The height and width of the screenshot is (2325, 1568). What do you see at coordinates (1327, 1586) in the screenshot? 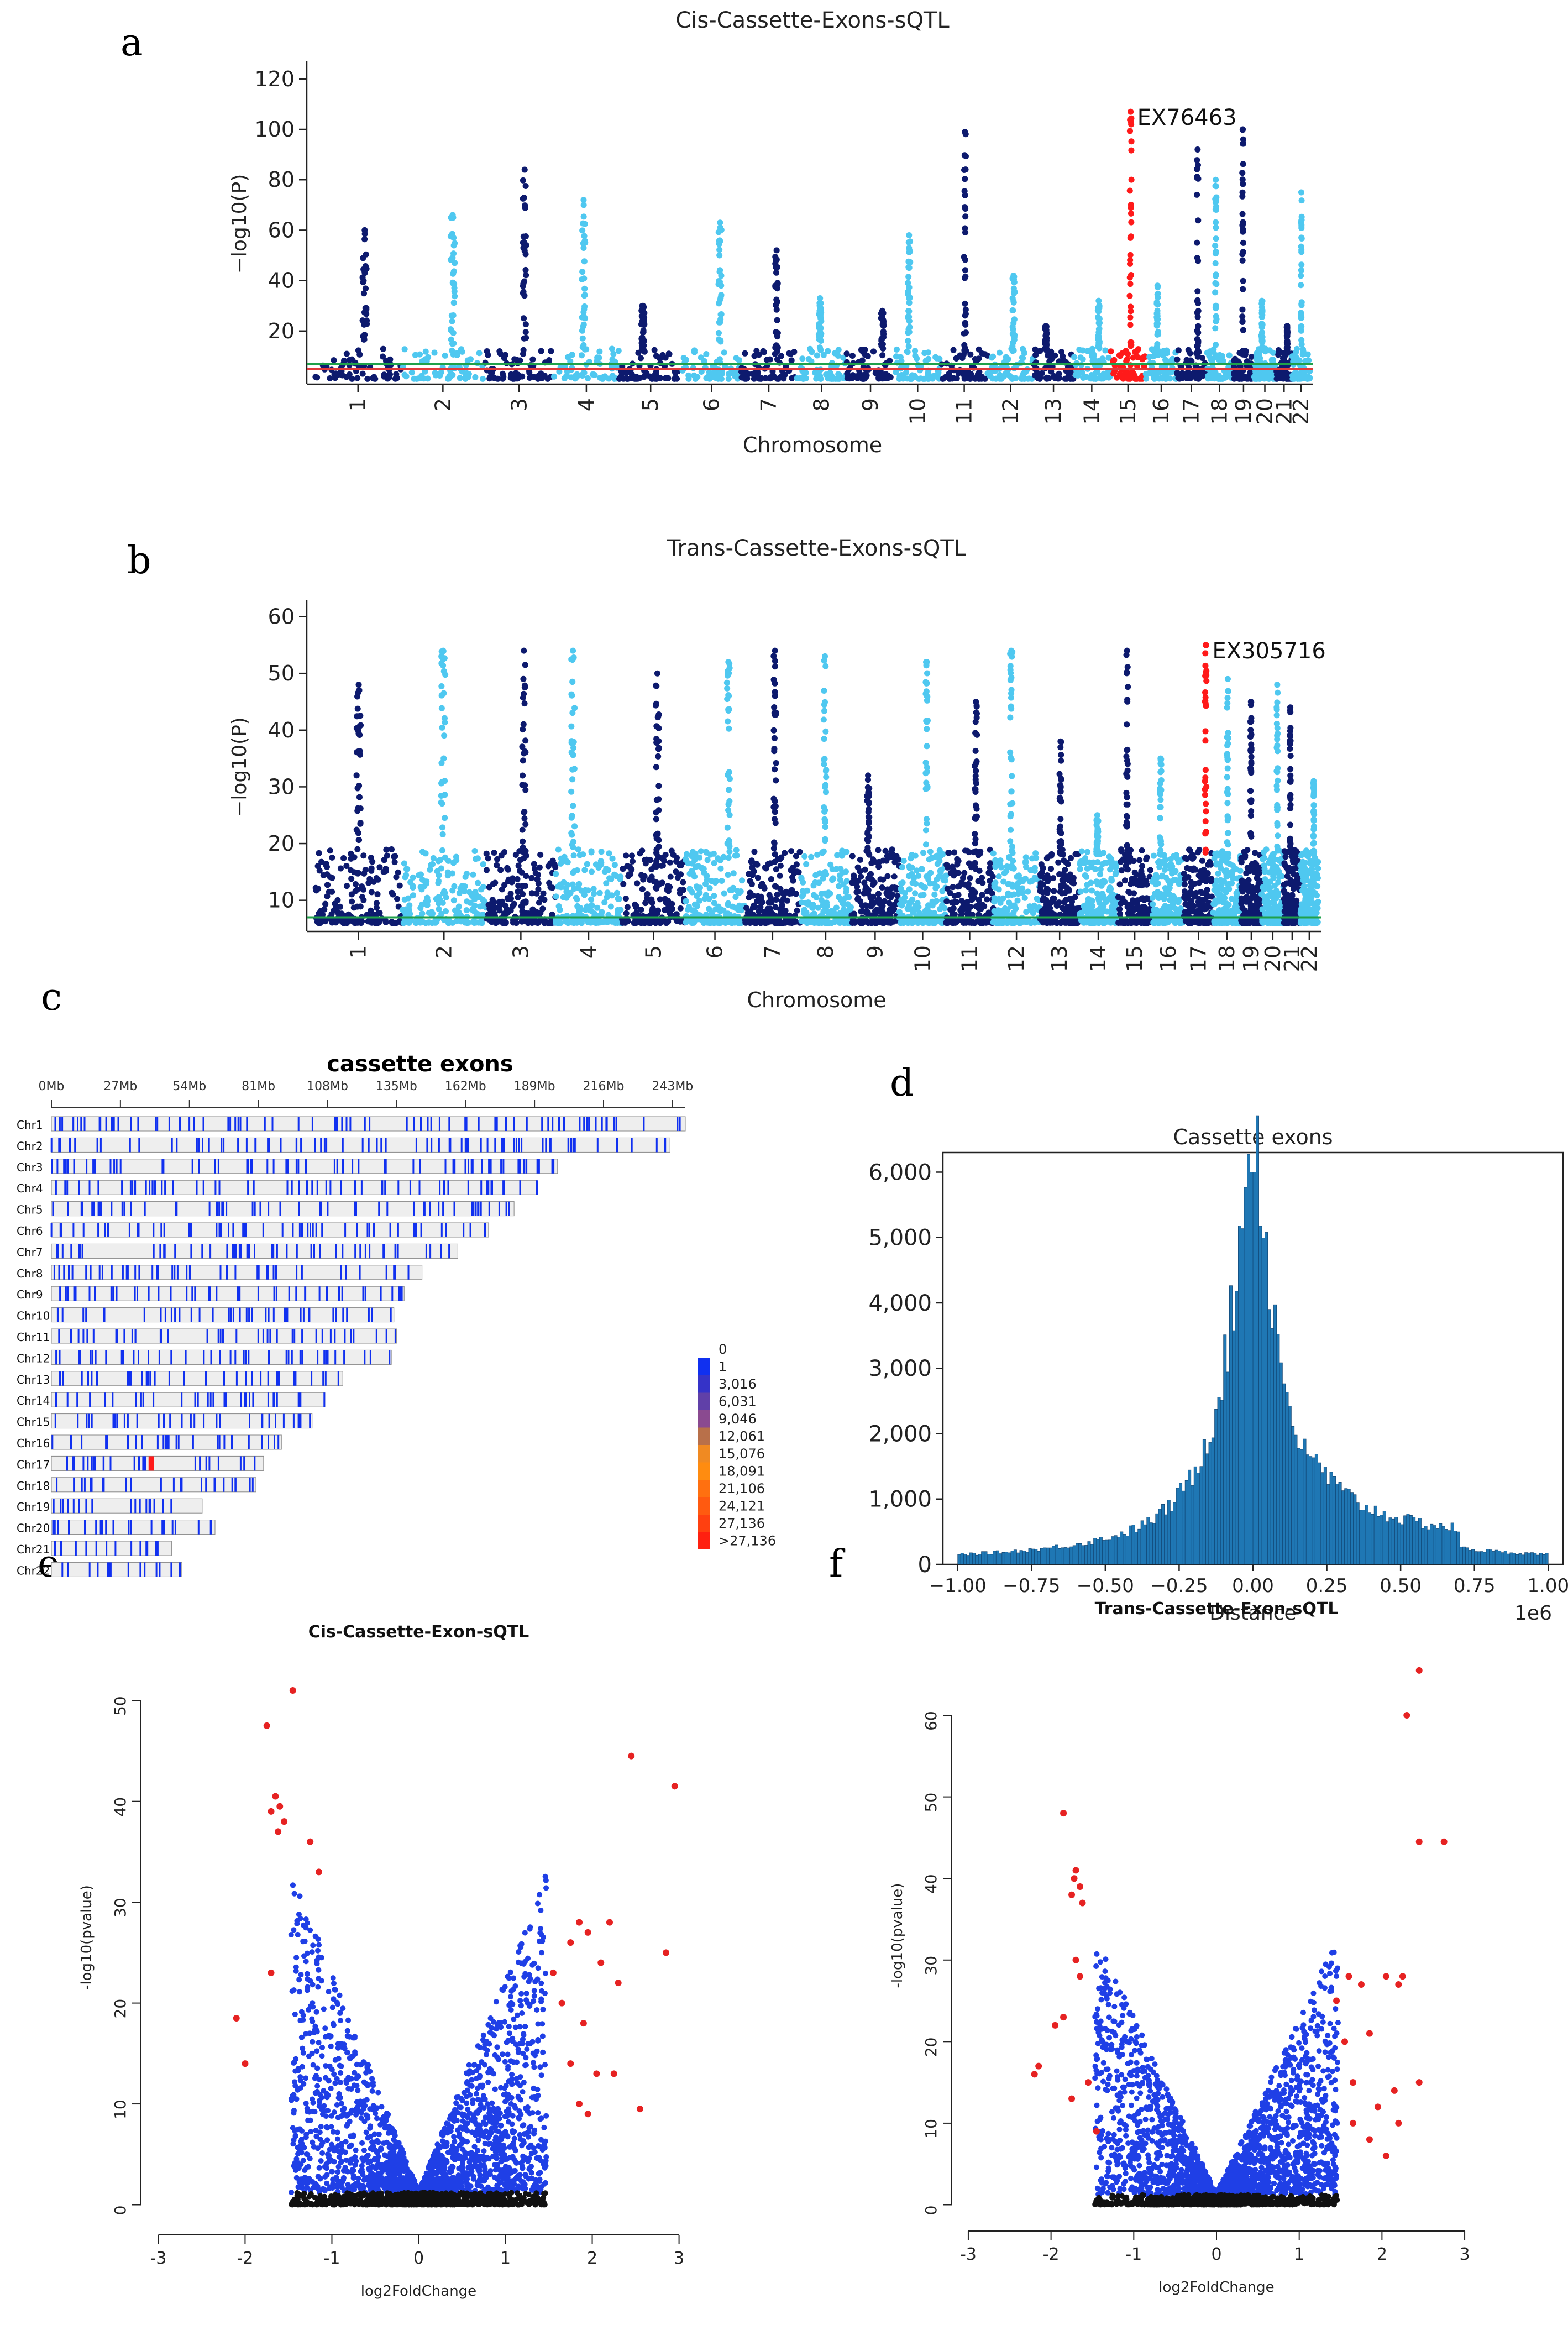
I see `x-tick-label: 0.25` at bounding box center [1327, 1586].